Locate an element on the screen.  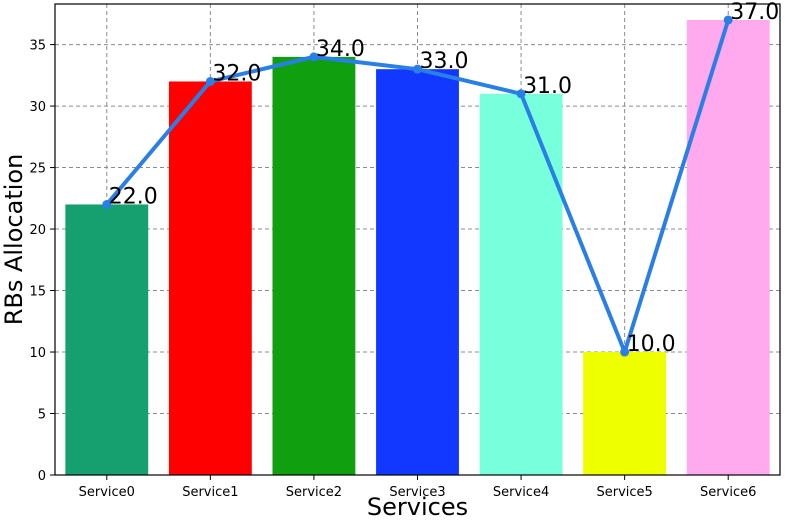
line-point-service1 is located at coordinates (210, 81).